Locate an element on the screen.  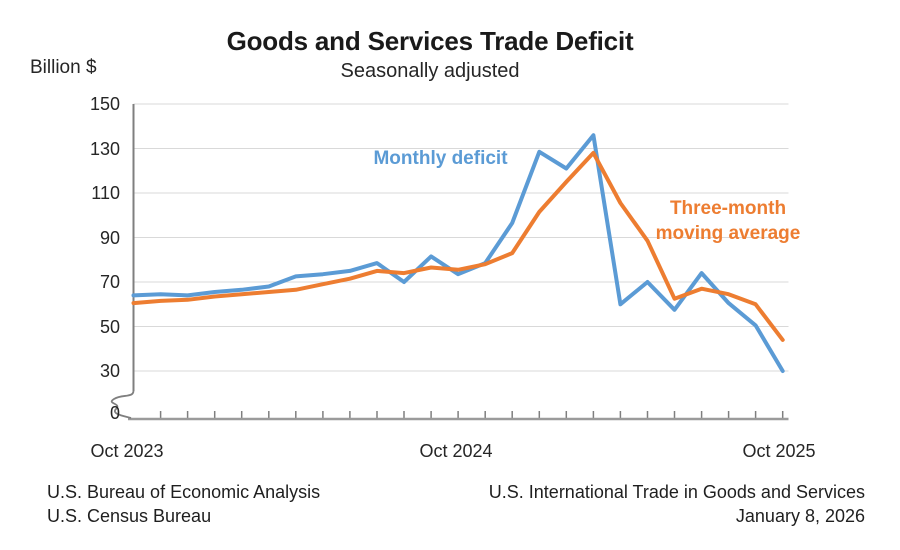
chart-subtitle: Seasonally adjusted is located at coordinates (430, 71).